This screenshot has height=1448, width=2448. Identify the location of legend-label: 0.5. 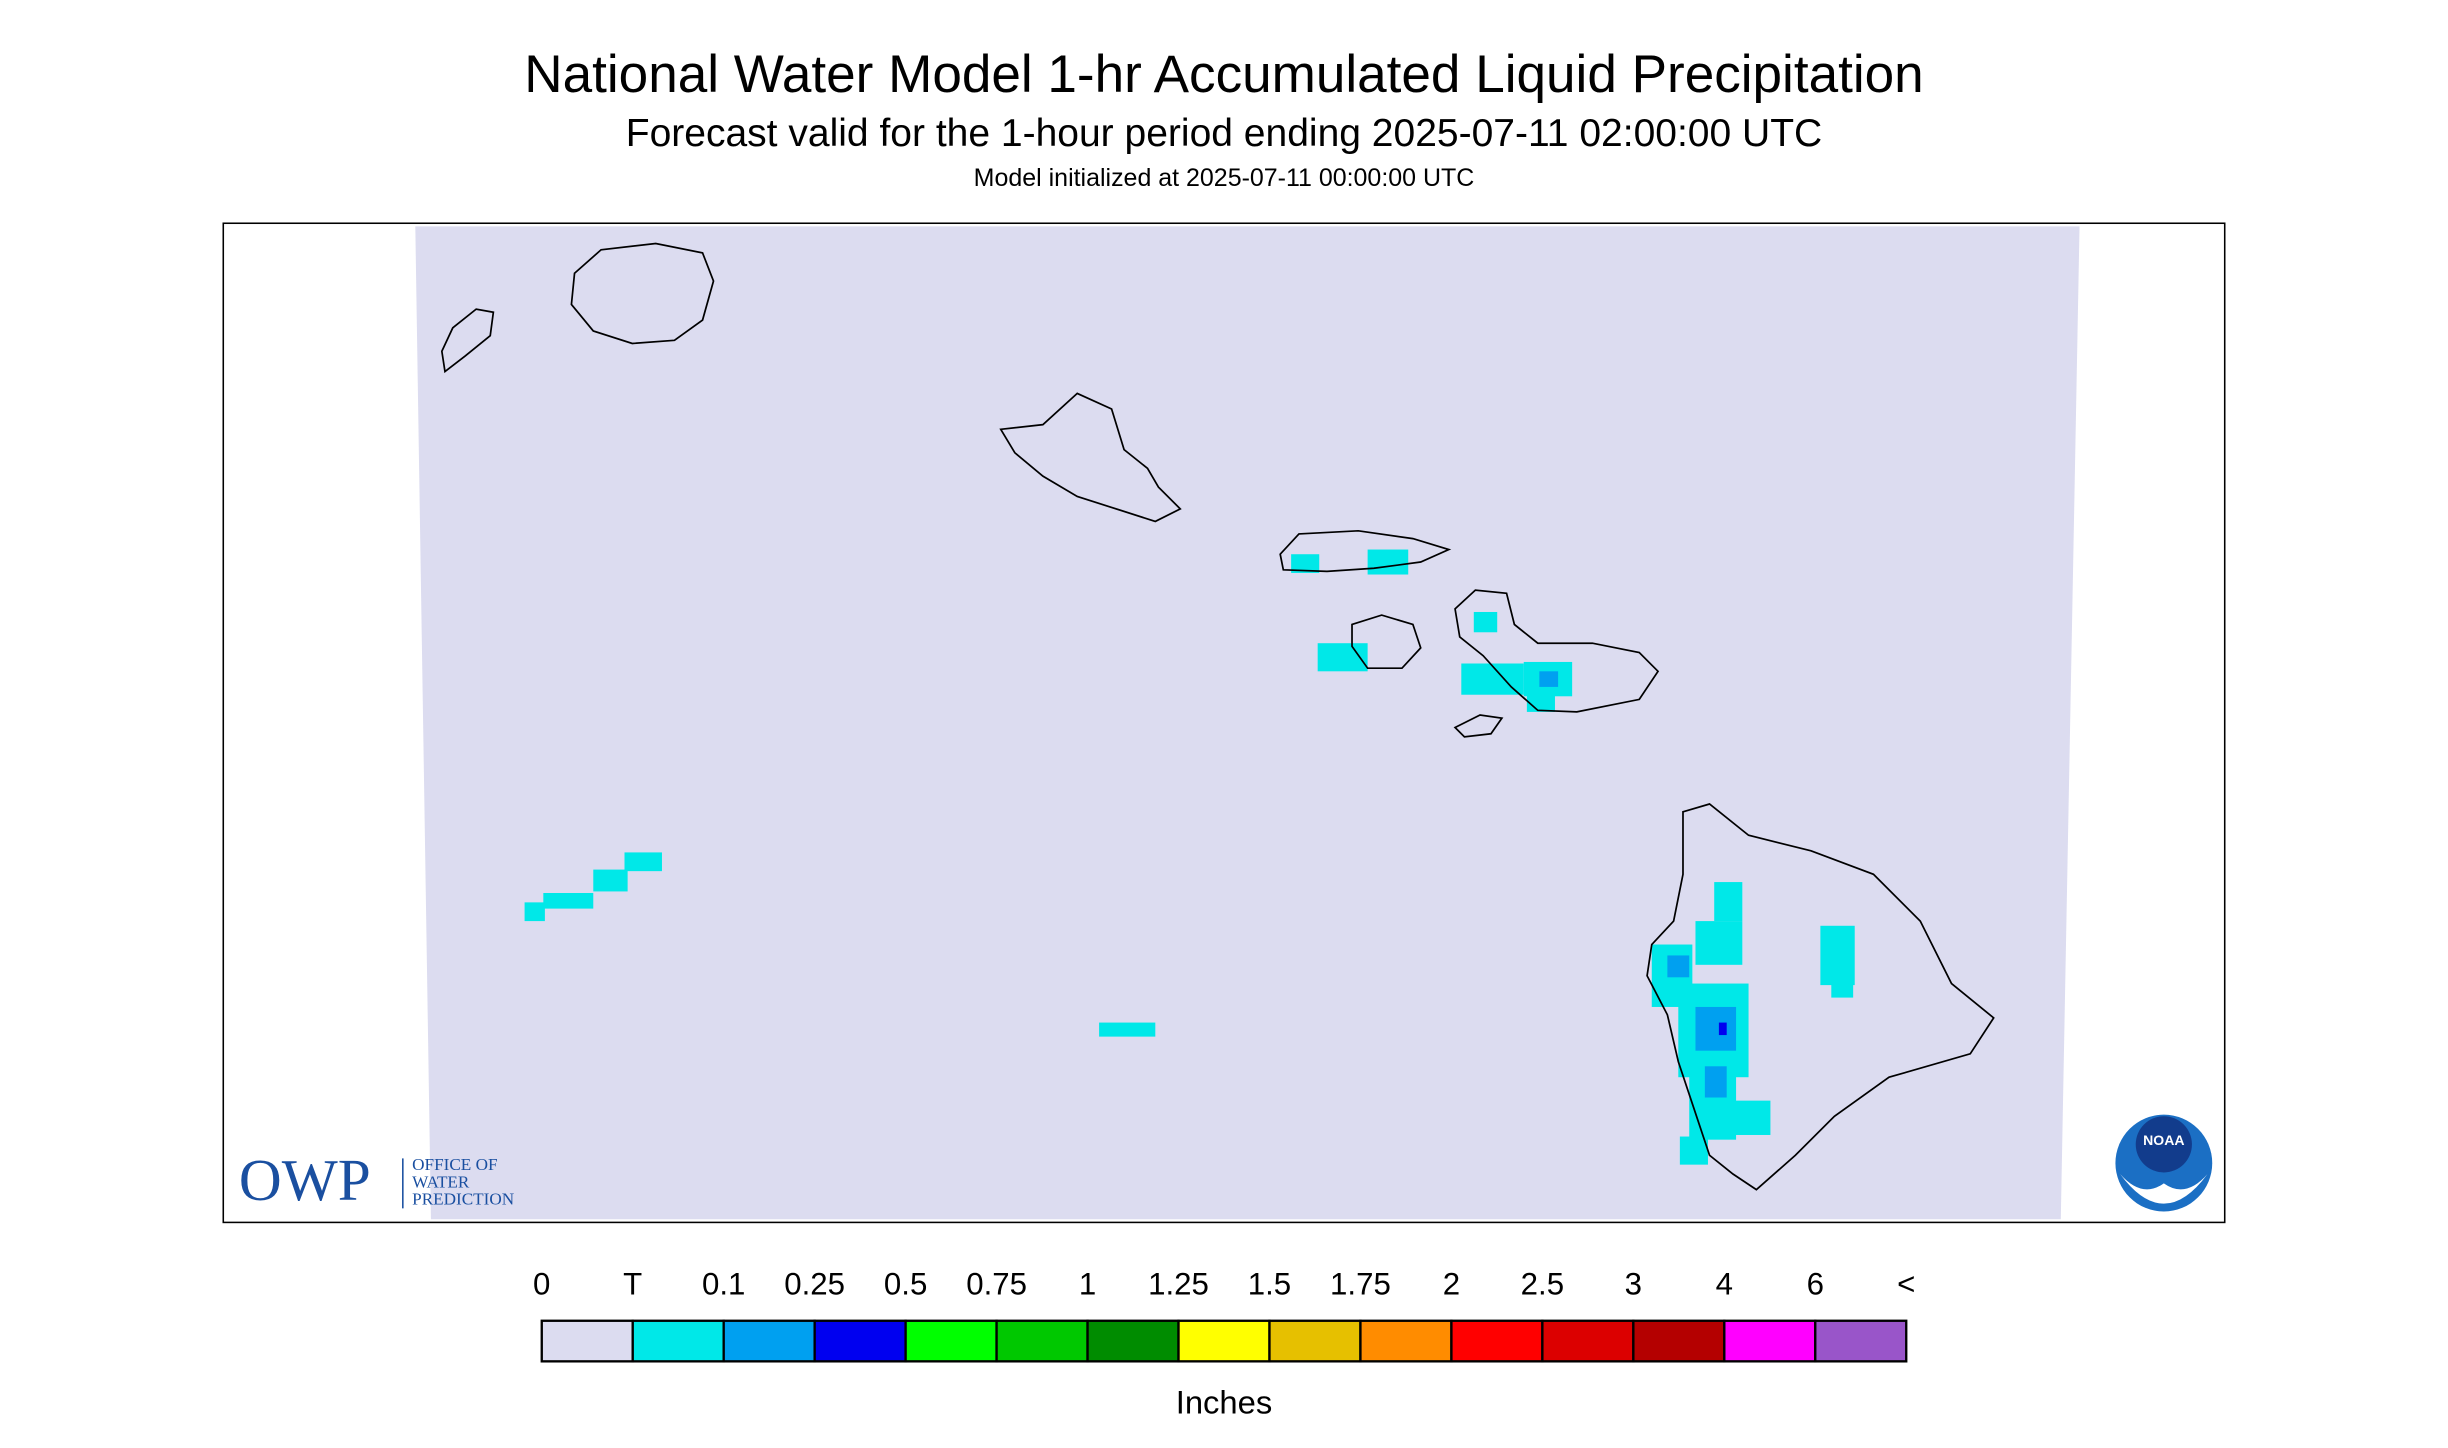
(905, 1284).